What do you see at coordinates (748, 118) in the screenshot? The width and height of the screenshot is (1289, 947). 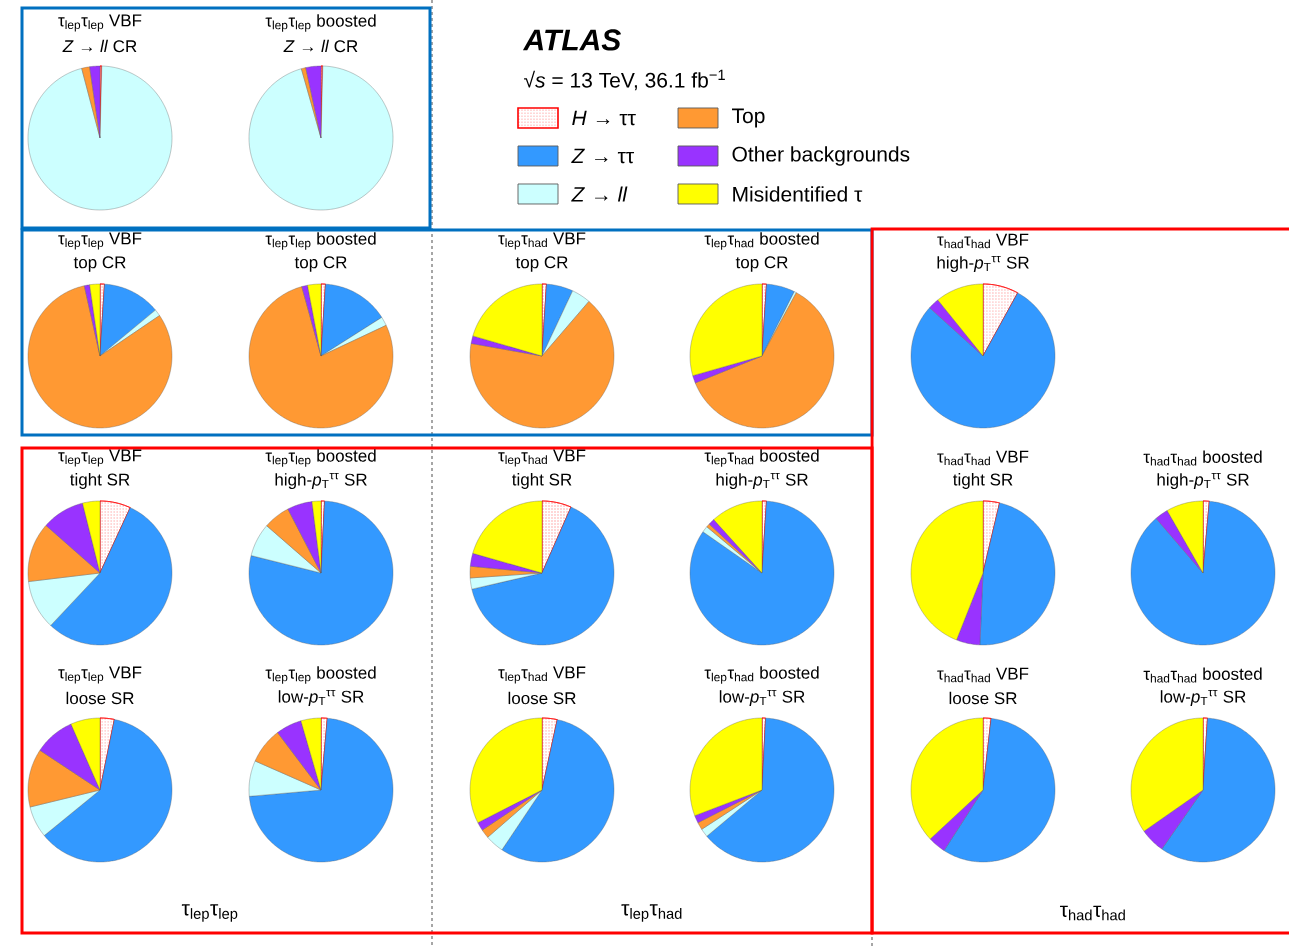 I see `legend-label: Top` at bounding box center [748, 118].